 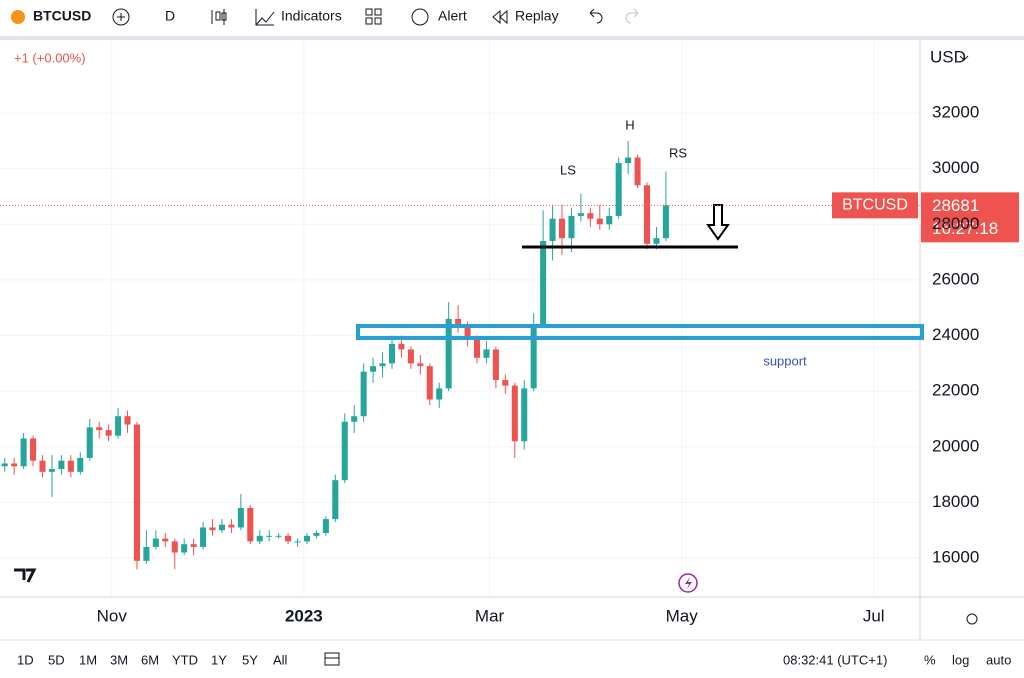 I want to click on price-tag-bg, so click(x=970, y=217).